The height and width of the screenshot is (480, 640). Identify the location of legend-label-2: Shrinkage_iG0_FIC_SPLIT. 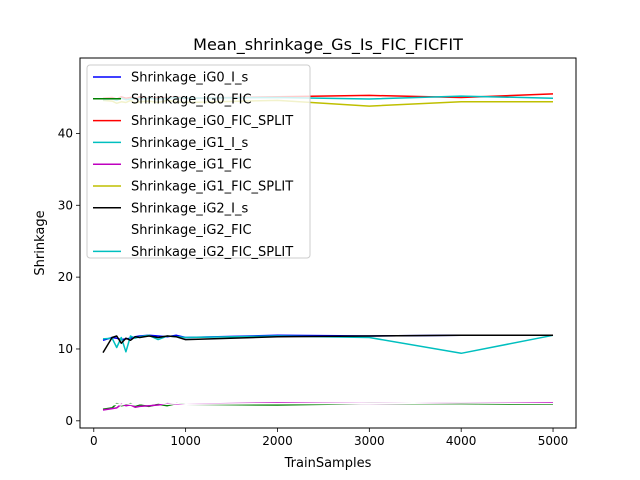
(212, 121).